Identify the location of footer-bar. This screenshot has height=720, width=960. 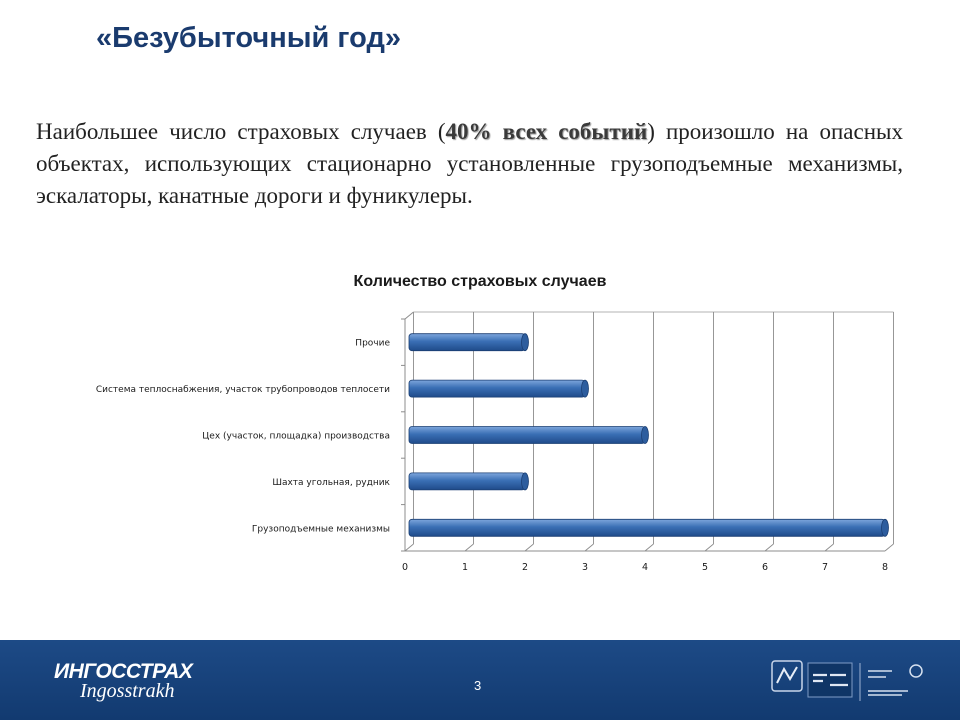
(480, 680).